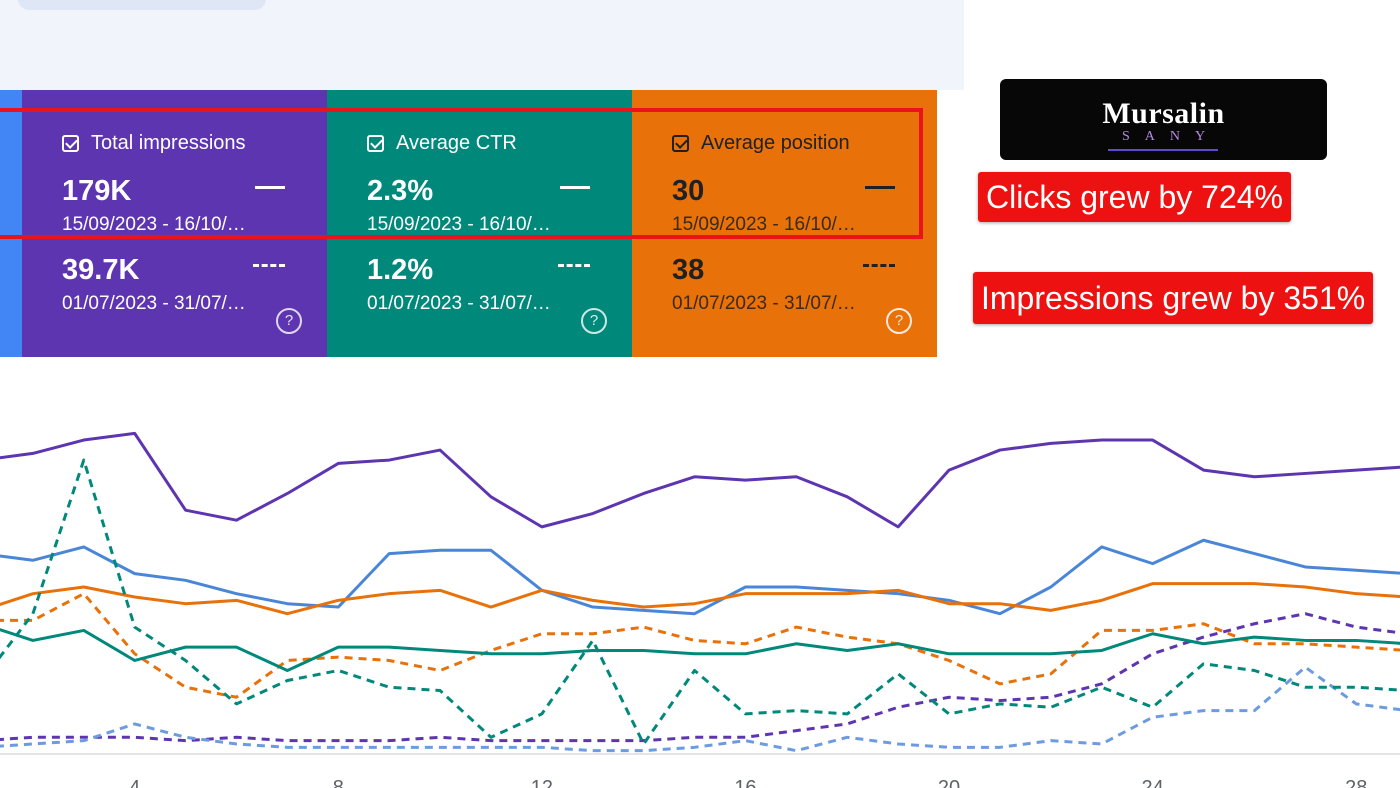  Describe the element at coordinates (688, 191) in the screenshot. I see `metric-current-value: 30` at that location.